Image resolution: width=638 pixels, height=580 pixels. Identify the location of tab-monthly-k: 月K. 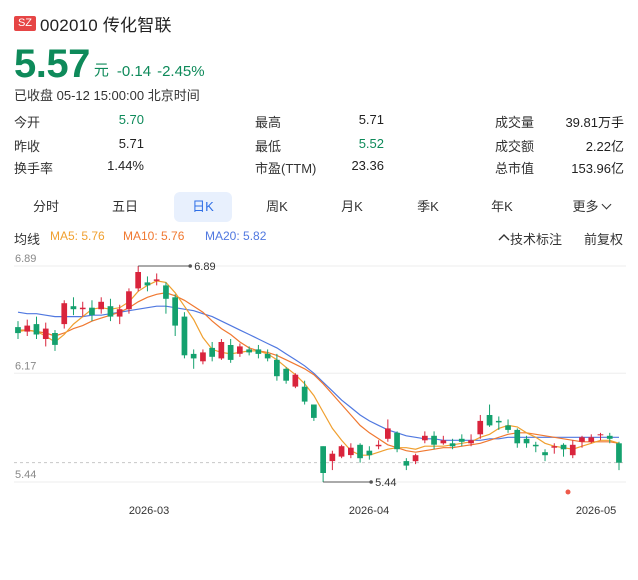
(352, 207).